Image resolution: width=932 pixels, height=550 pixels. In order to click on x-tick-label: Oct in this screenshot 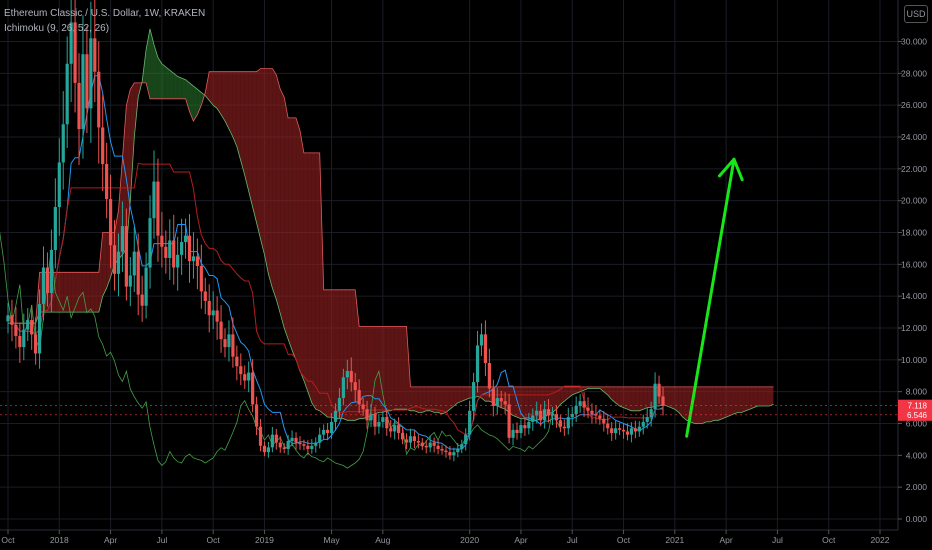, I will do `click(214, 540)`.